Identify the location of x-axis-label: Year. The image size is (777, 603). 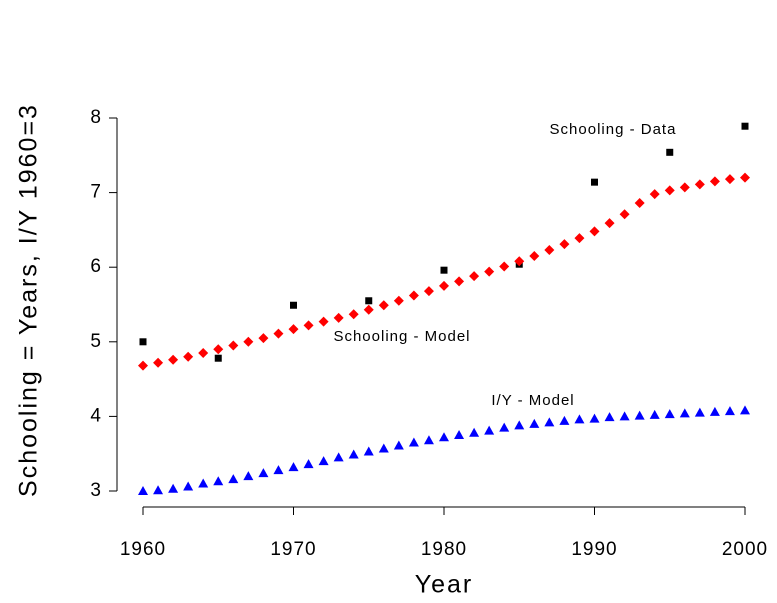
(444, 585).